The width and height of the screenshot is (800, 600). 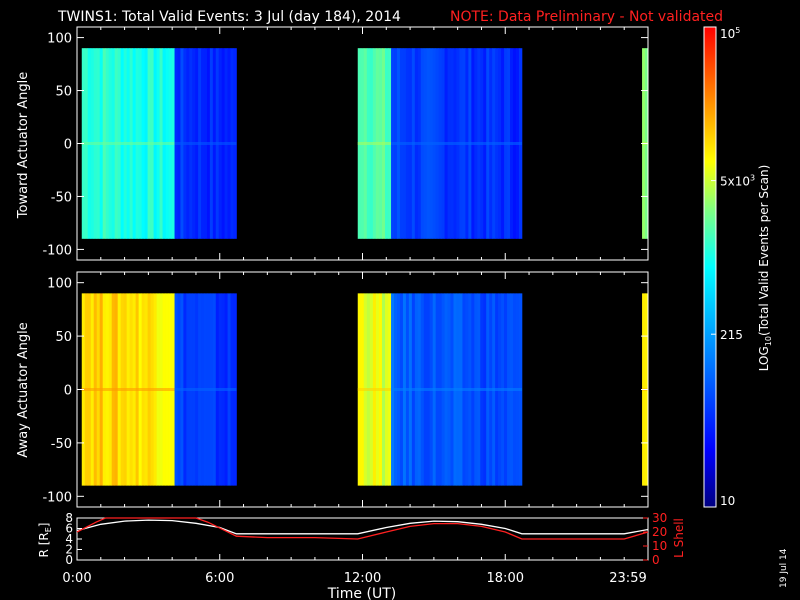 I want to click on r-tick-label: 0, so click(x=69, y=560).